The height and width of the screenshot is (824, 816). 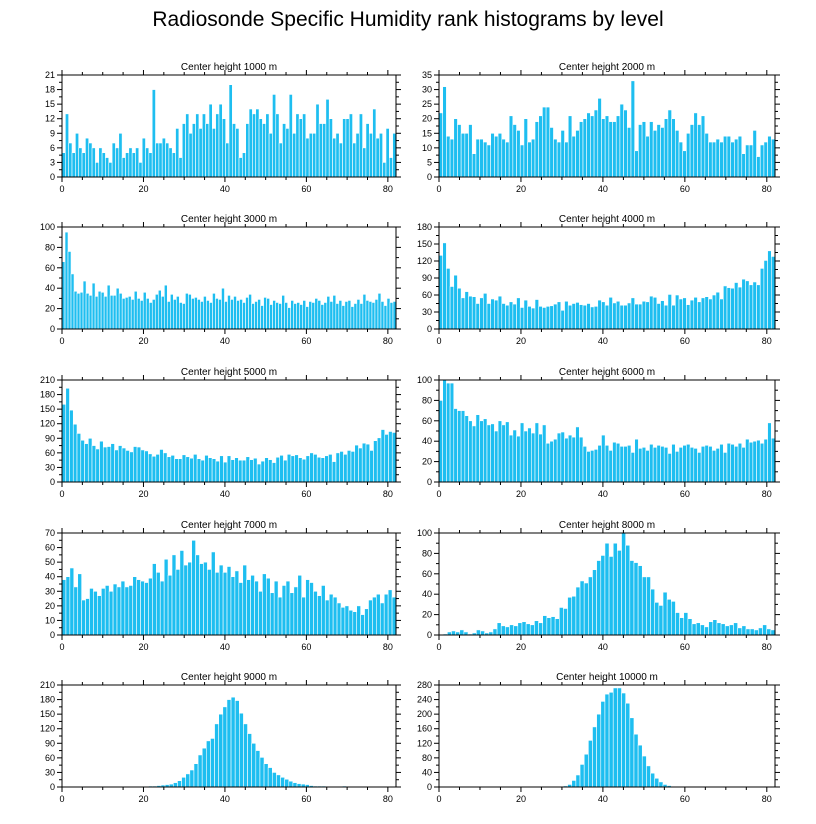 What do you see at coordinates (607, 67) in the screenshot?
I see `panel-title: Center height 2000 m` at bounding box center [607, 67].